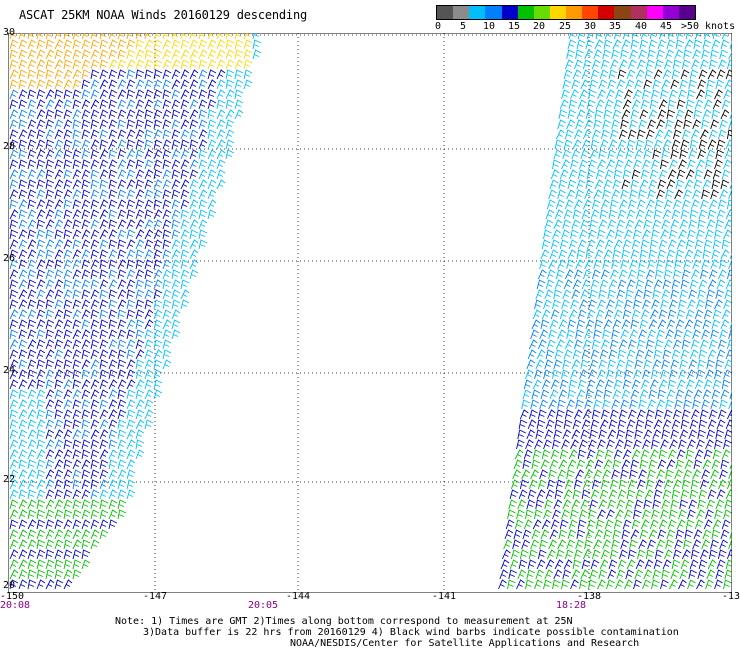 The width and height of the screenshot is (740, 650). What do you see at coordinates (9, 585) in the screenshot?
I see `lat-label-20: 20` at bounding box center [9, 585].